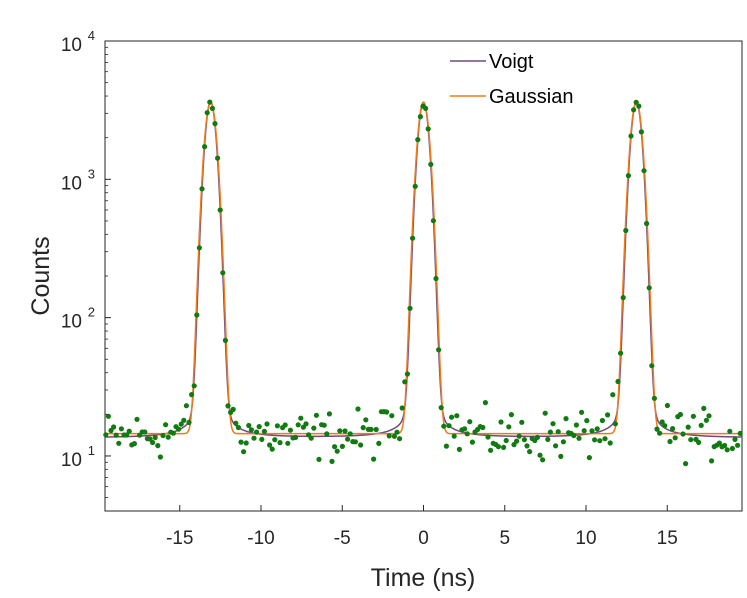 This screenshot has height=598, width=747. What do you see at coordinates (667, 538) in the screenshot?
I see `x-tick-label: 15` at bounding box center [667, 538].